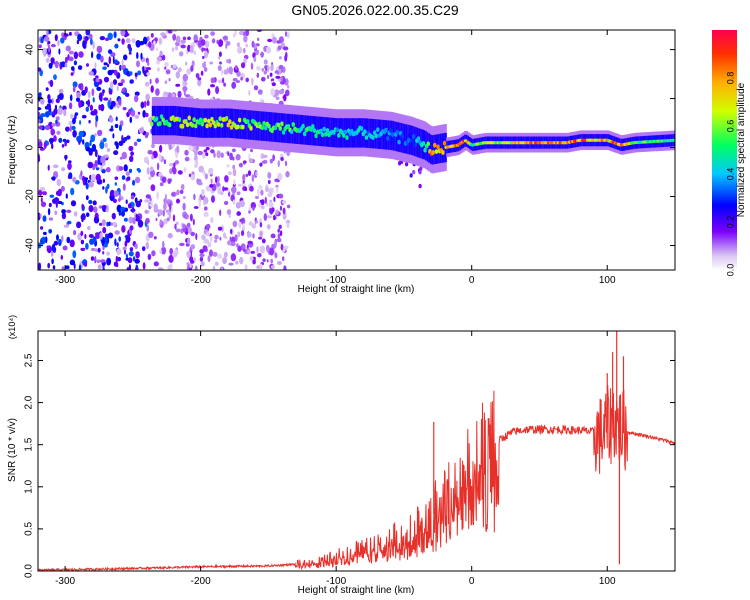 The height and width of the screenshot is (600, 750). What do you see at coordinates (12, 327) in the screenshot?
I see `snr-y-multiplier: (x10⁴)` at bounding box center [12, 327].